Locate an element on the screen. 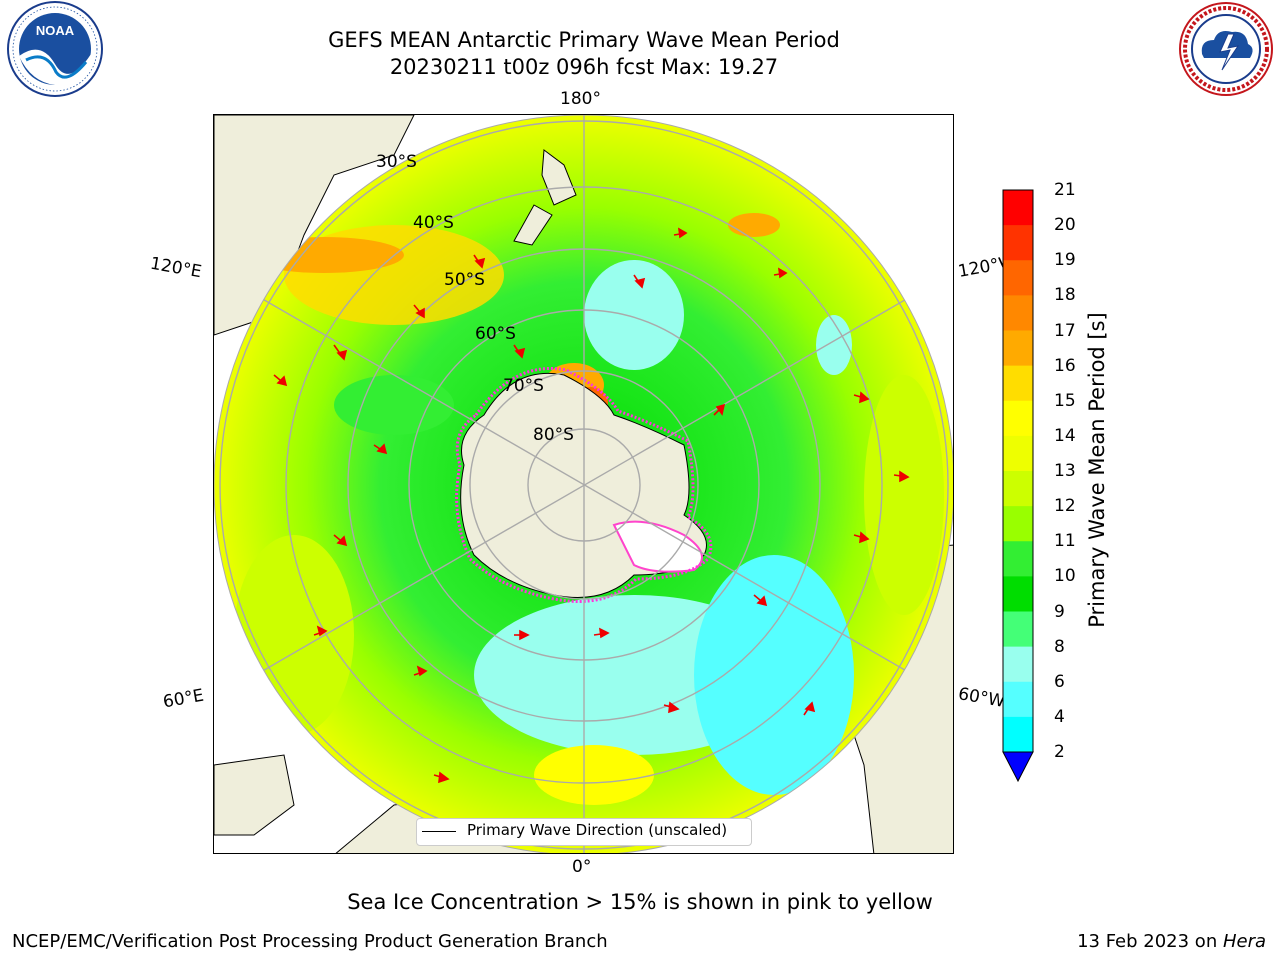 The height and width of the screenshot is (960, 1280). svg-text: NOAA is located at coordinates (55, 30).